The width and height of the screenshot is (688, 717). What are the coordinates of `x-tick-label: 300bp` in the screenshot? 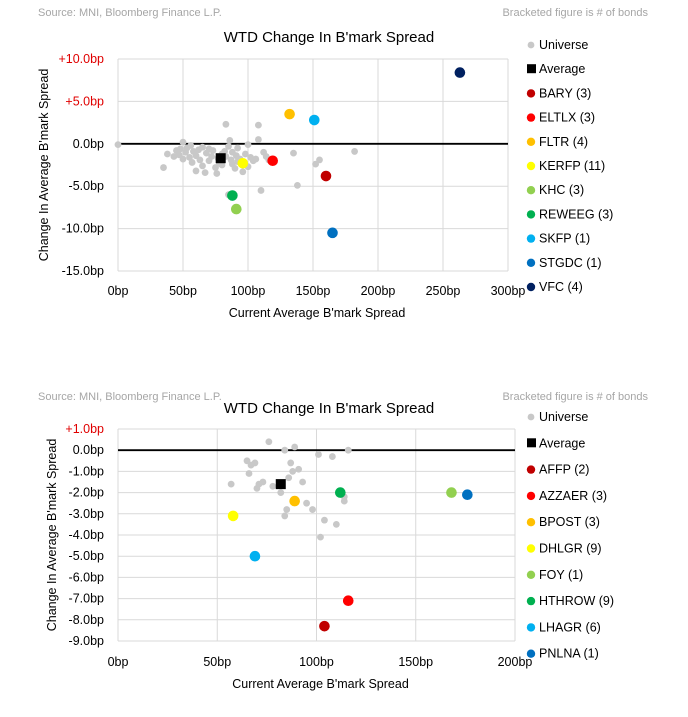 It's located at (508, 291).